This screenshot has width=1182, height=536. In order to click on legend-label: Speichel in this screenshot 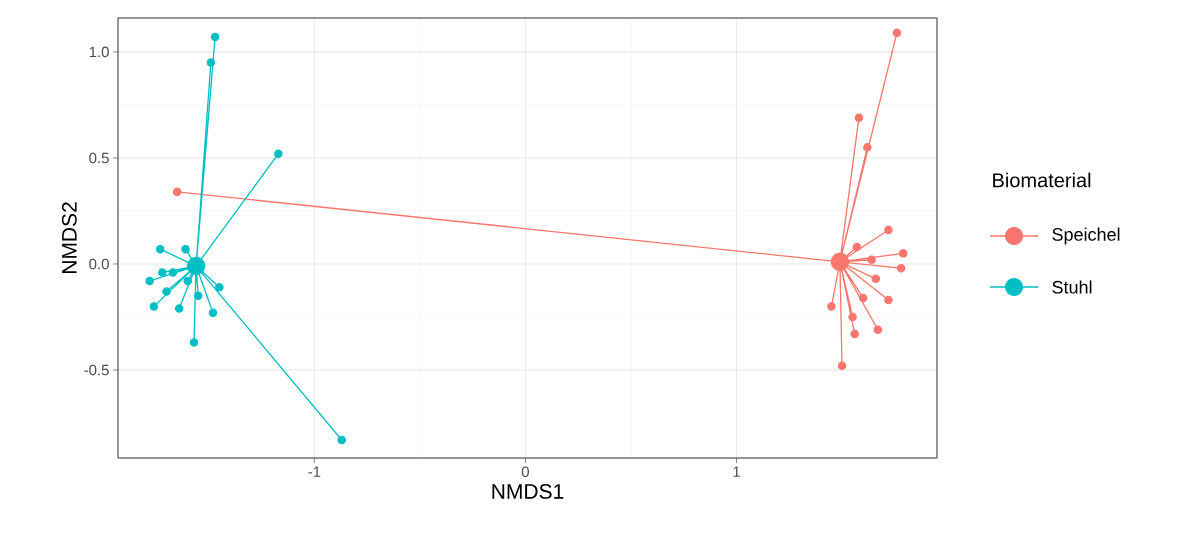, I will do `click(1086, 236)`.